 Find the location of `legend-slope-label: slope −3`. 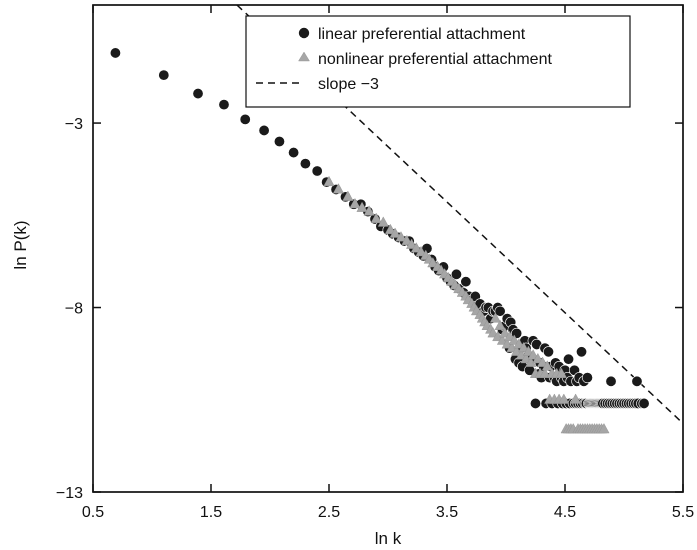

legend-slope-label: slope −3 is located at coordinates (348, 84).